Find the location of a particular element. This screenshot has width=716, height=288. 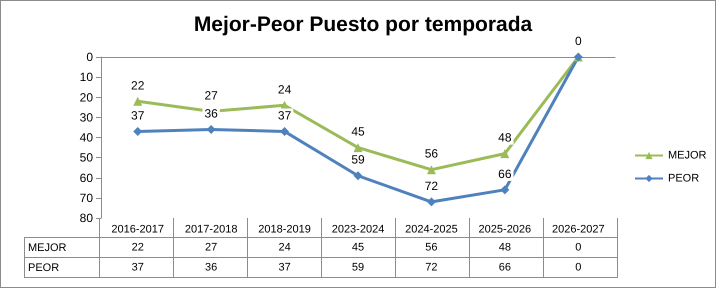

data-label: 45 is located at coordinates (358, 248).